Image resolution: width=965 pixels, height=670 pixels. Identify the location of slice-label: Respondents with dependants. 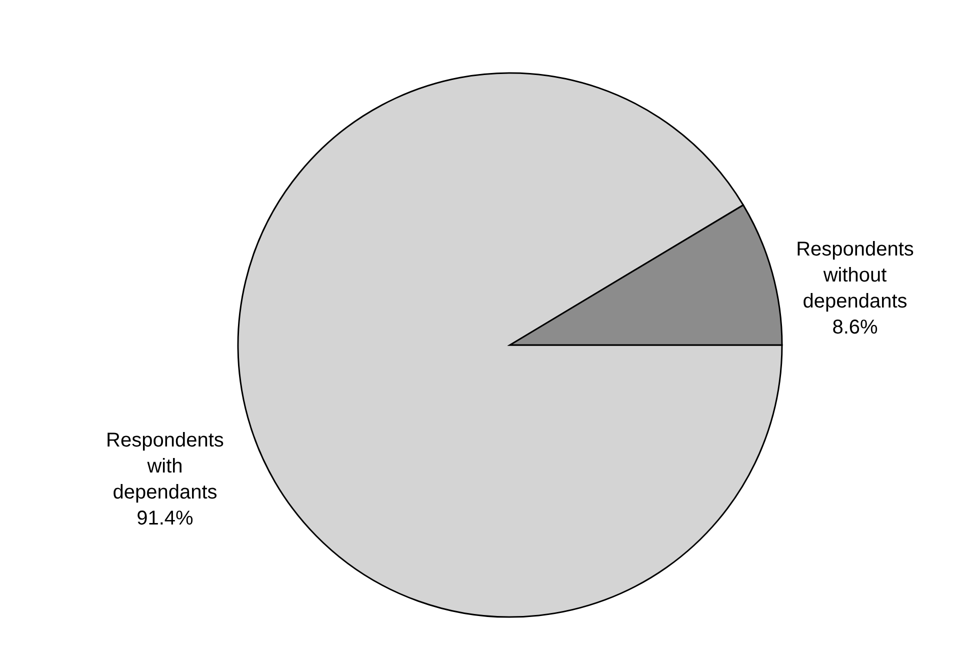
(165, 467).